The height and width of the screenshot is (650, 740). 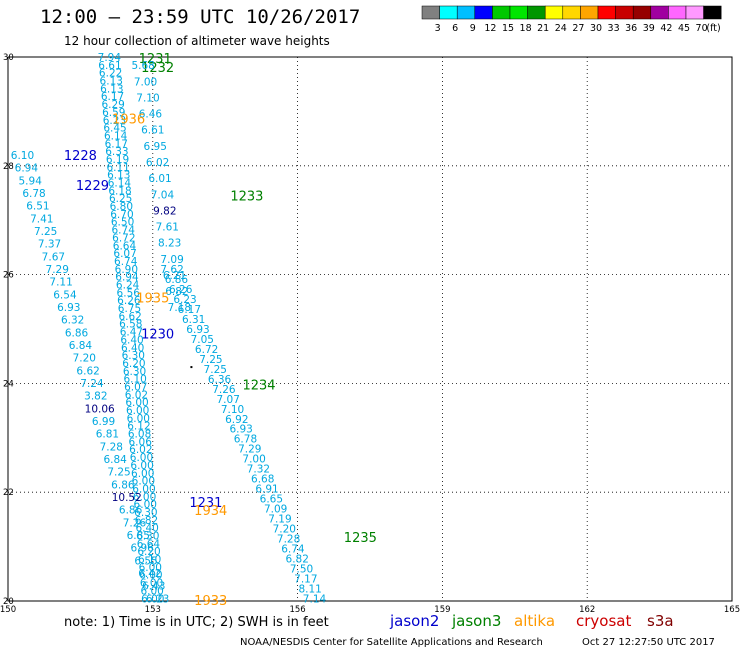 I want to click on swh-value-label: 7.41, so click(x=41, y=219).